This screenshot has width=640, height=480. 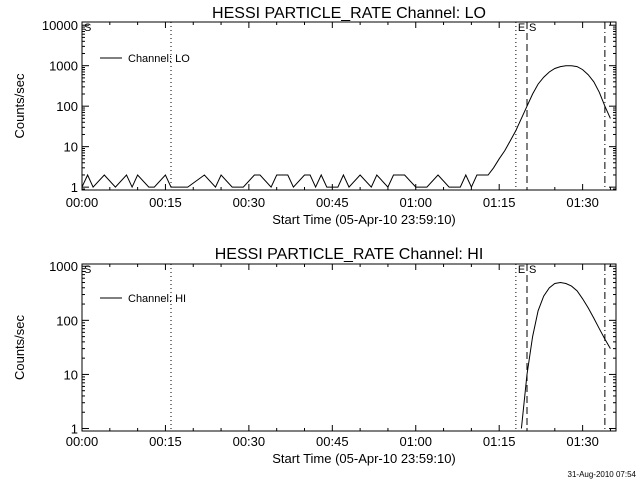 What do you see at coordinates (157, 299) in the screenshot?
I see `legend-label: Channel: HI` at bounding box center [157, 299].